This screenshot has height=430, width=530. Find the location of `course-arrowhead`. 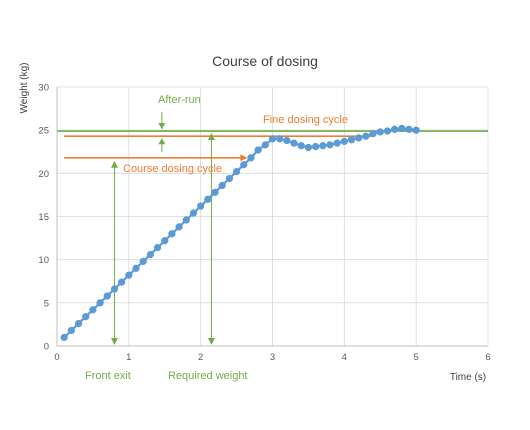

course-arrowhead is located at coordinates (244, 158).